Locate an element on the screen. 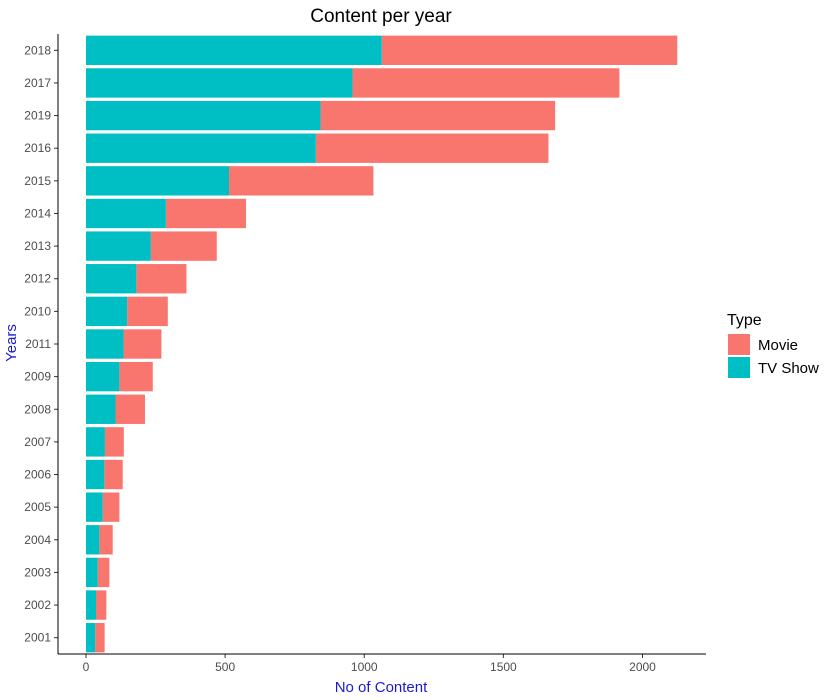 The width and height of the screenshot is (830, 700). bar-movie-2001 is located at coordinates (100, 638).